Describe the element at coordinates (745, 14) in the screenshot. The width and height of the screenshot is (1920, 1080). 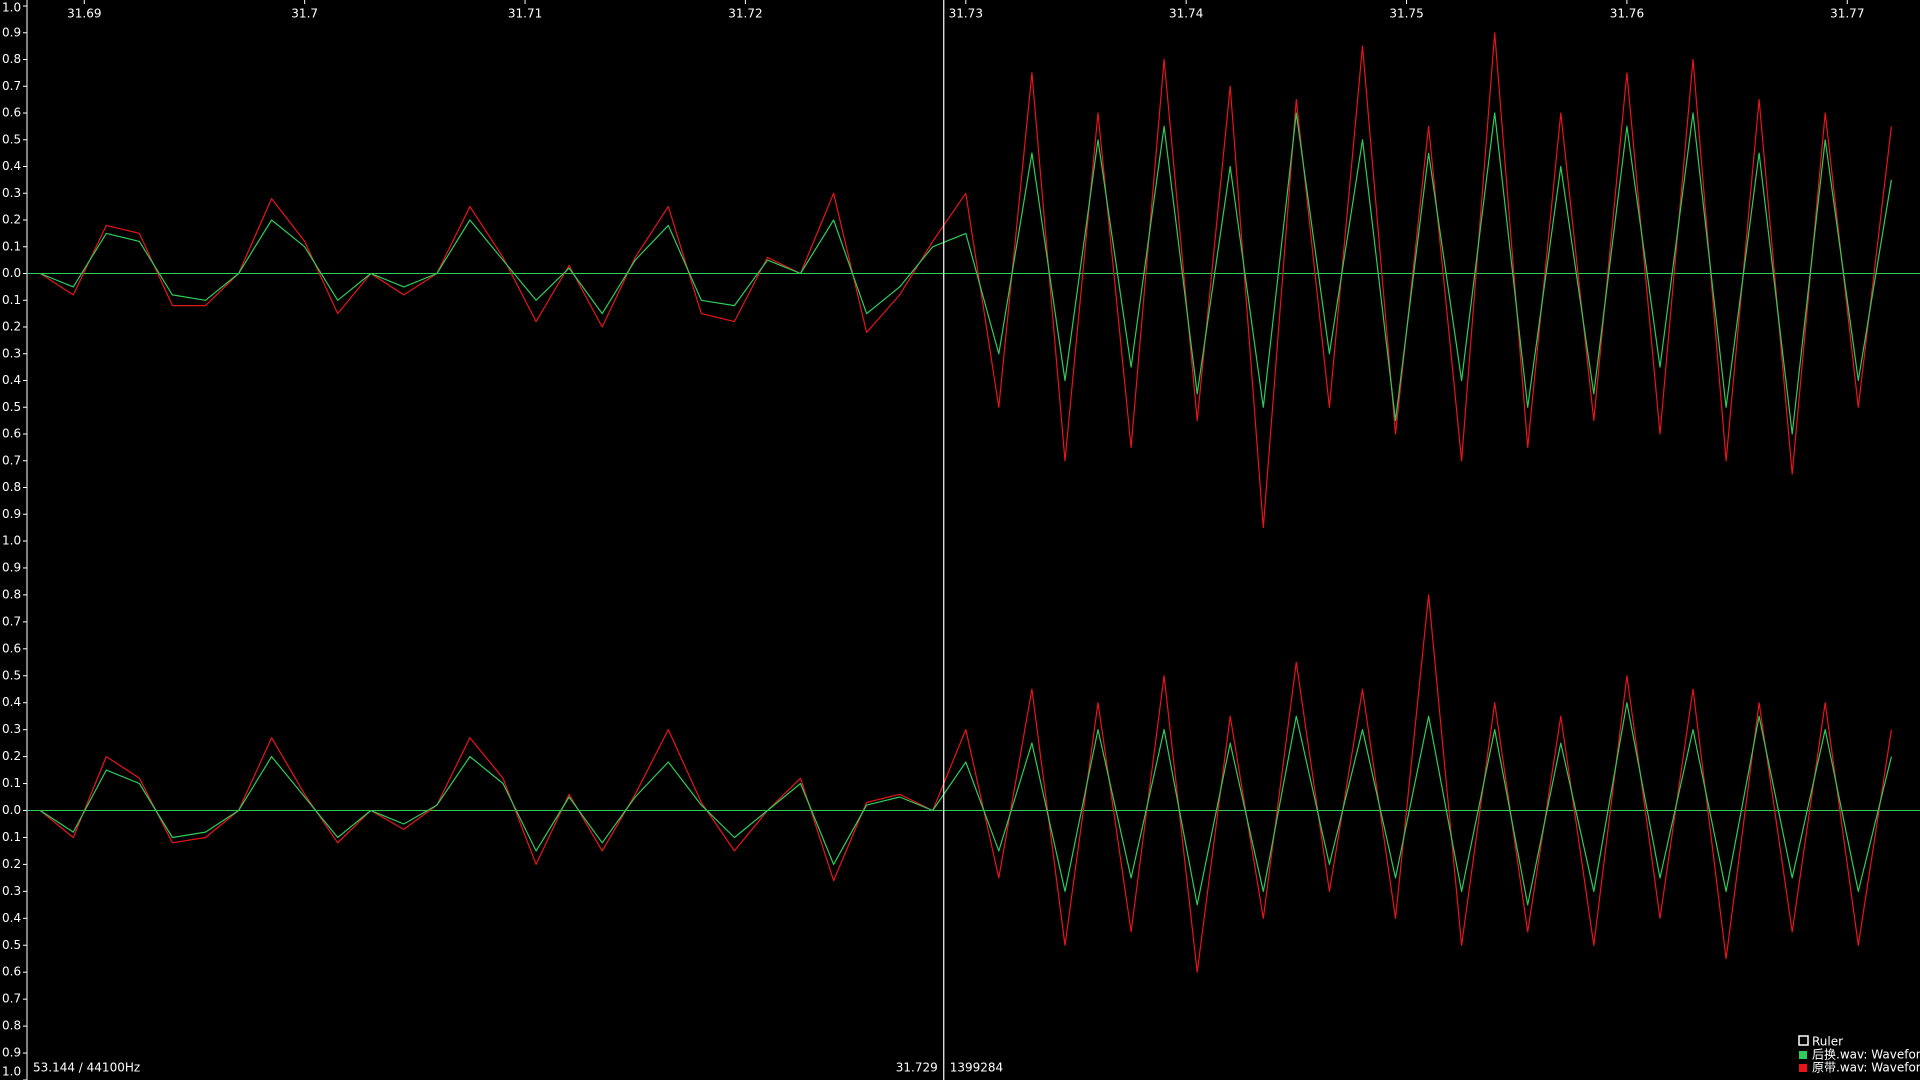
I see `x-tick-label: 31.72` at that location.